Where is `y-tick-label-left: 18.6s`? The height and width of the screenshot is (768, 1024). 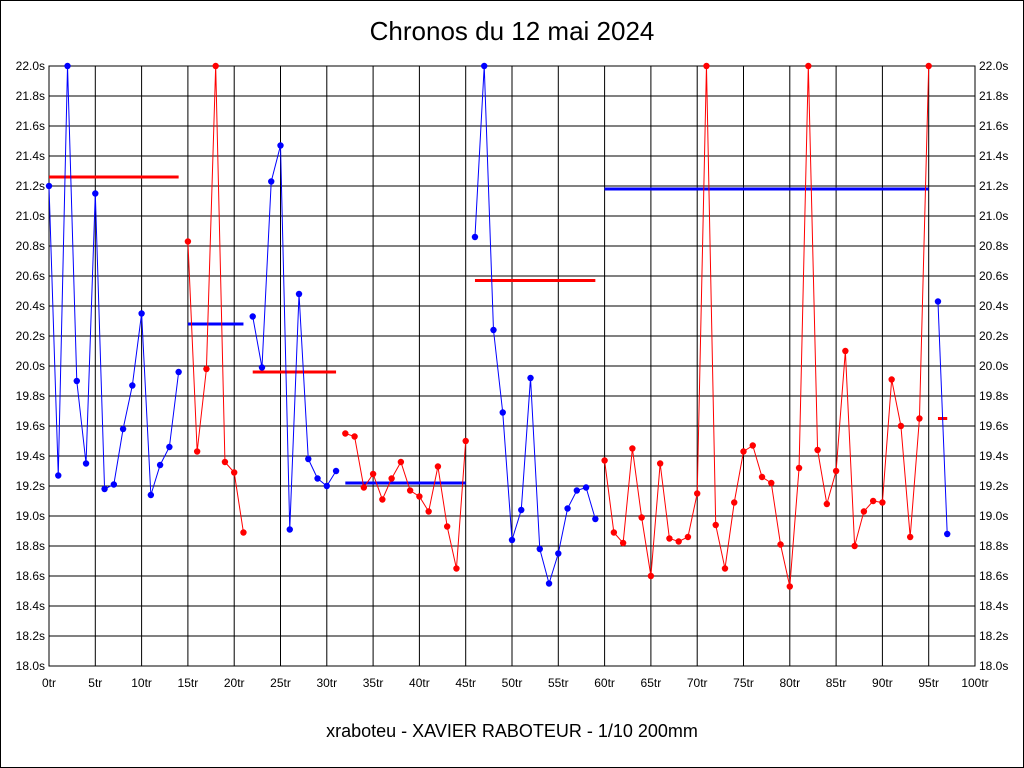
y-tick-label-left: 18.6s is located at coordinates (30, 576).